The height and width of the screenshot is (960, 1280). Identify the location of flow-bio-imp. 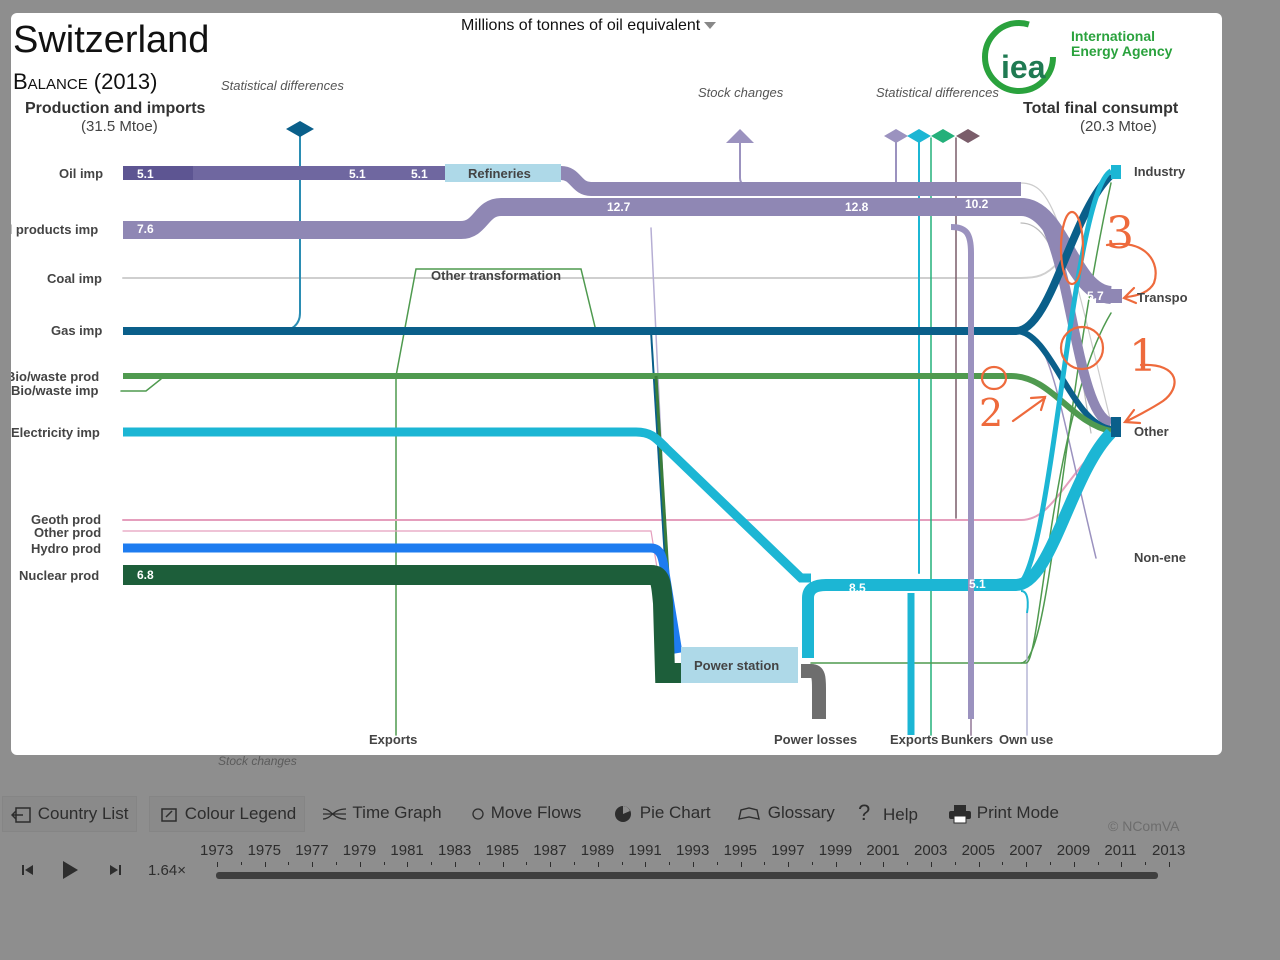
(141, 385).